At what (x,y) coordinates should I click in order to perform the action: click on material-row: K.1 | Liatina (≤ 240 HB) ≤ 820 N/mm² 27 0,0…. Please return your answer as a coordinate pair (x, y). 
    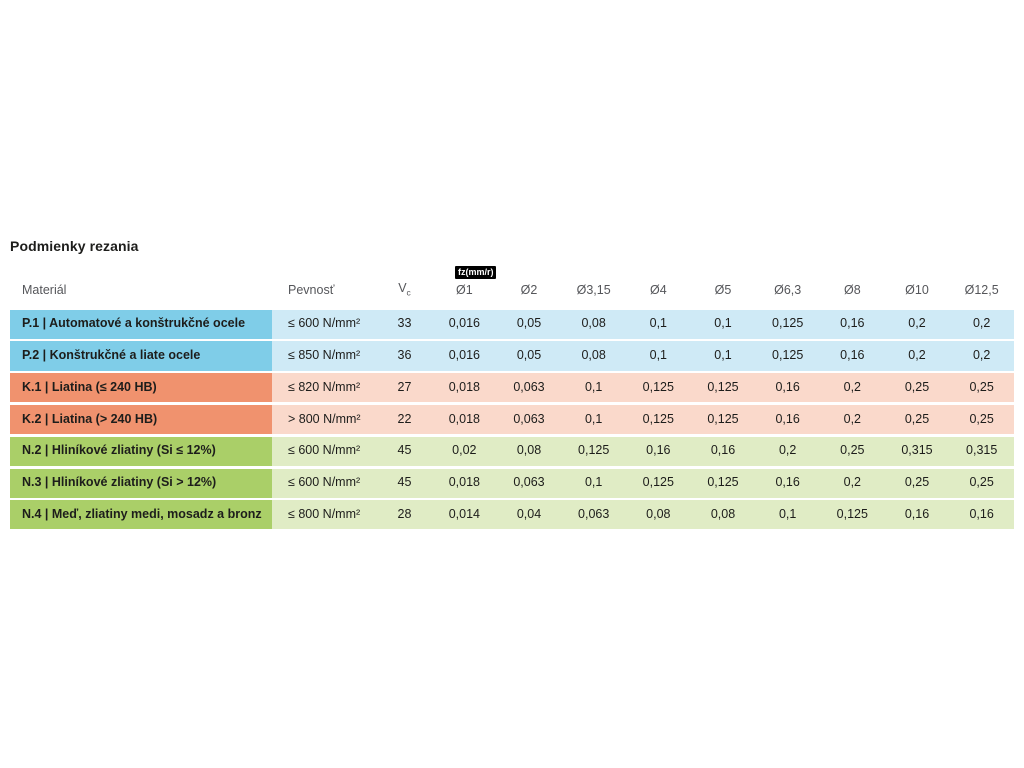
    Looking at the image, I should click on (512, 388).